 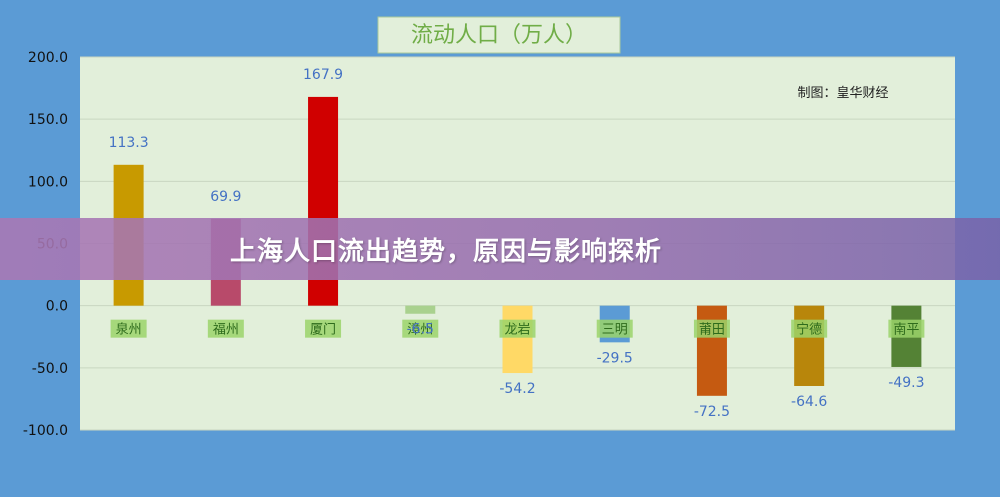 I want to click on category-label: 泉州, so click(x=129, y=330).